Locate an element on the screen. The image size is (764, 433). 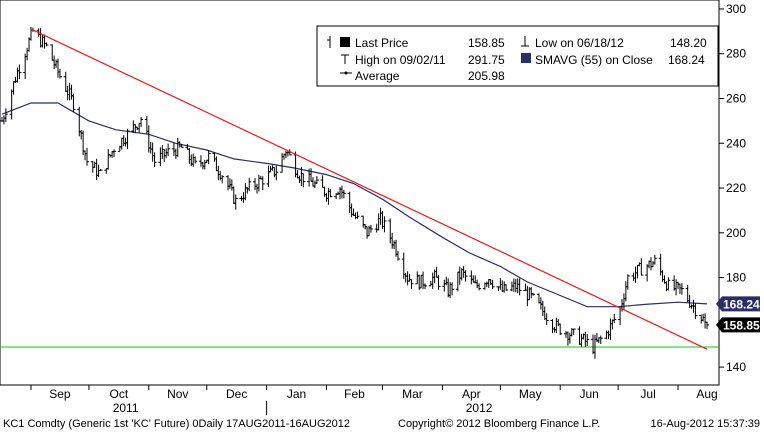
y-tick-label: 280 is located at coordinates (736, 54).